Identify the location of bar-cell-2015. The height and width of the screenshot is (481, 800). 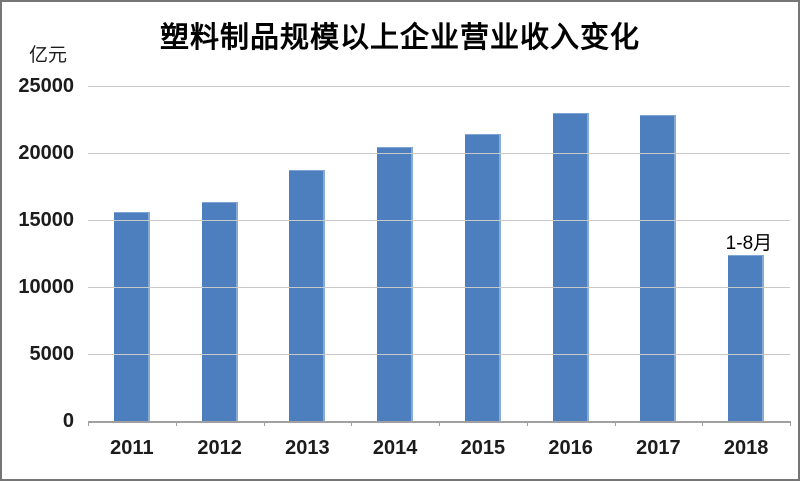
(483, 253).